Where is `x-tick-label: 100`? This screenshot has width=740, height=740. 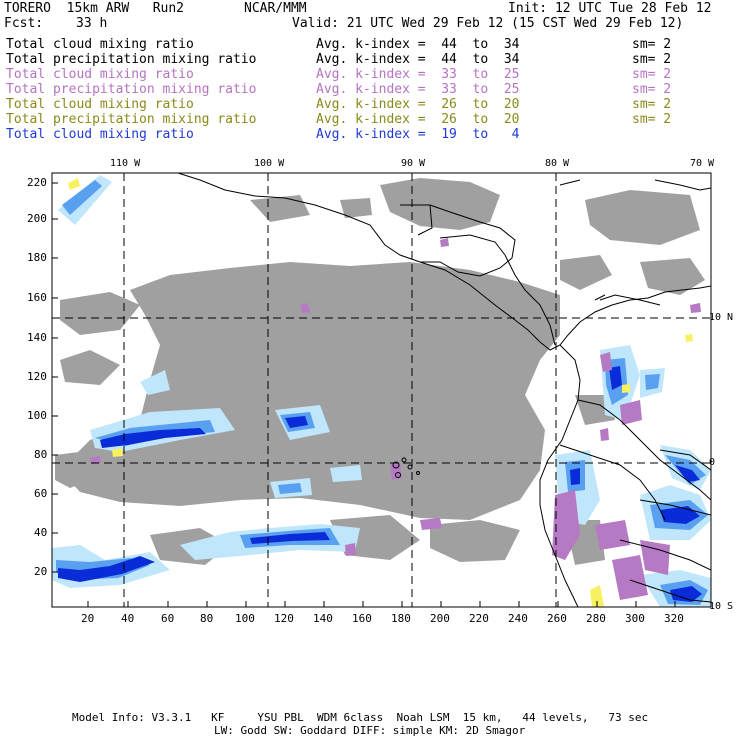
x-tick-label: 100 is located at coordinates (245, 618).